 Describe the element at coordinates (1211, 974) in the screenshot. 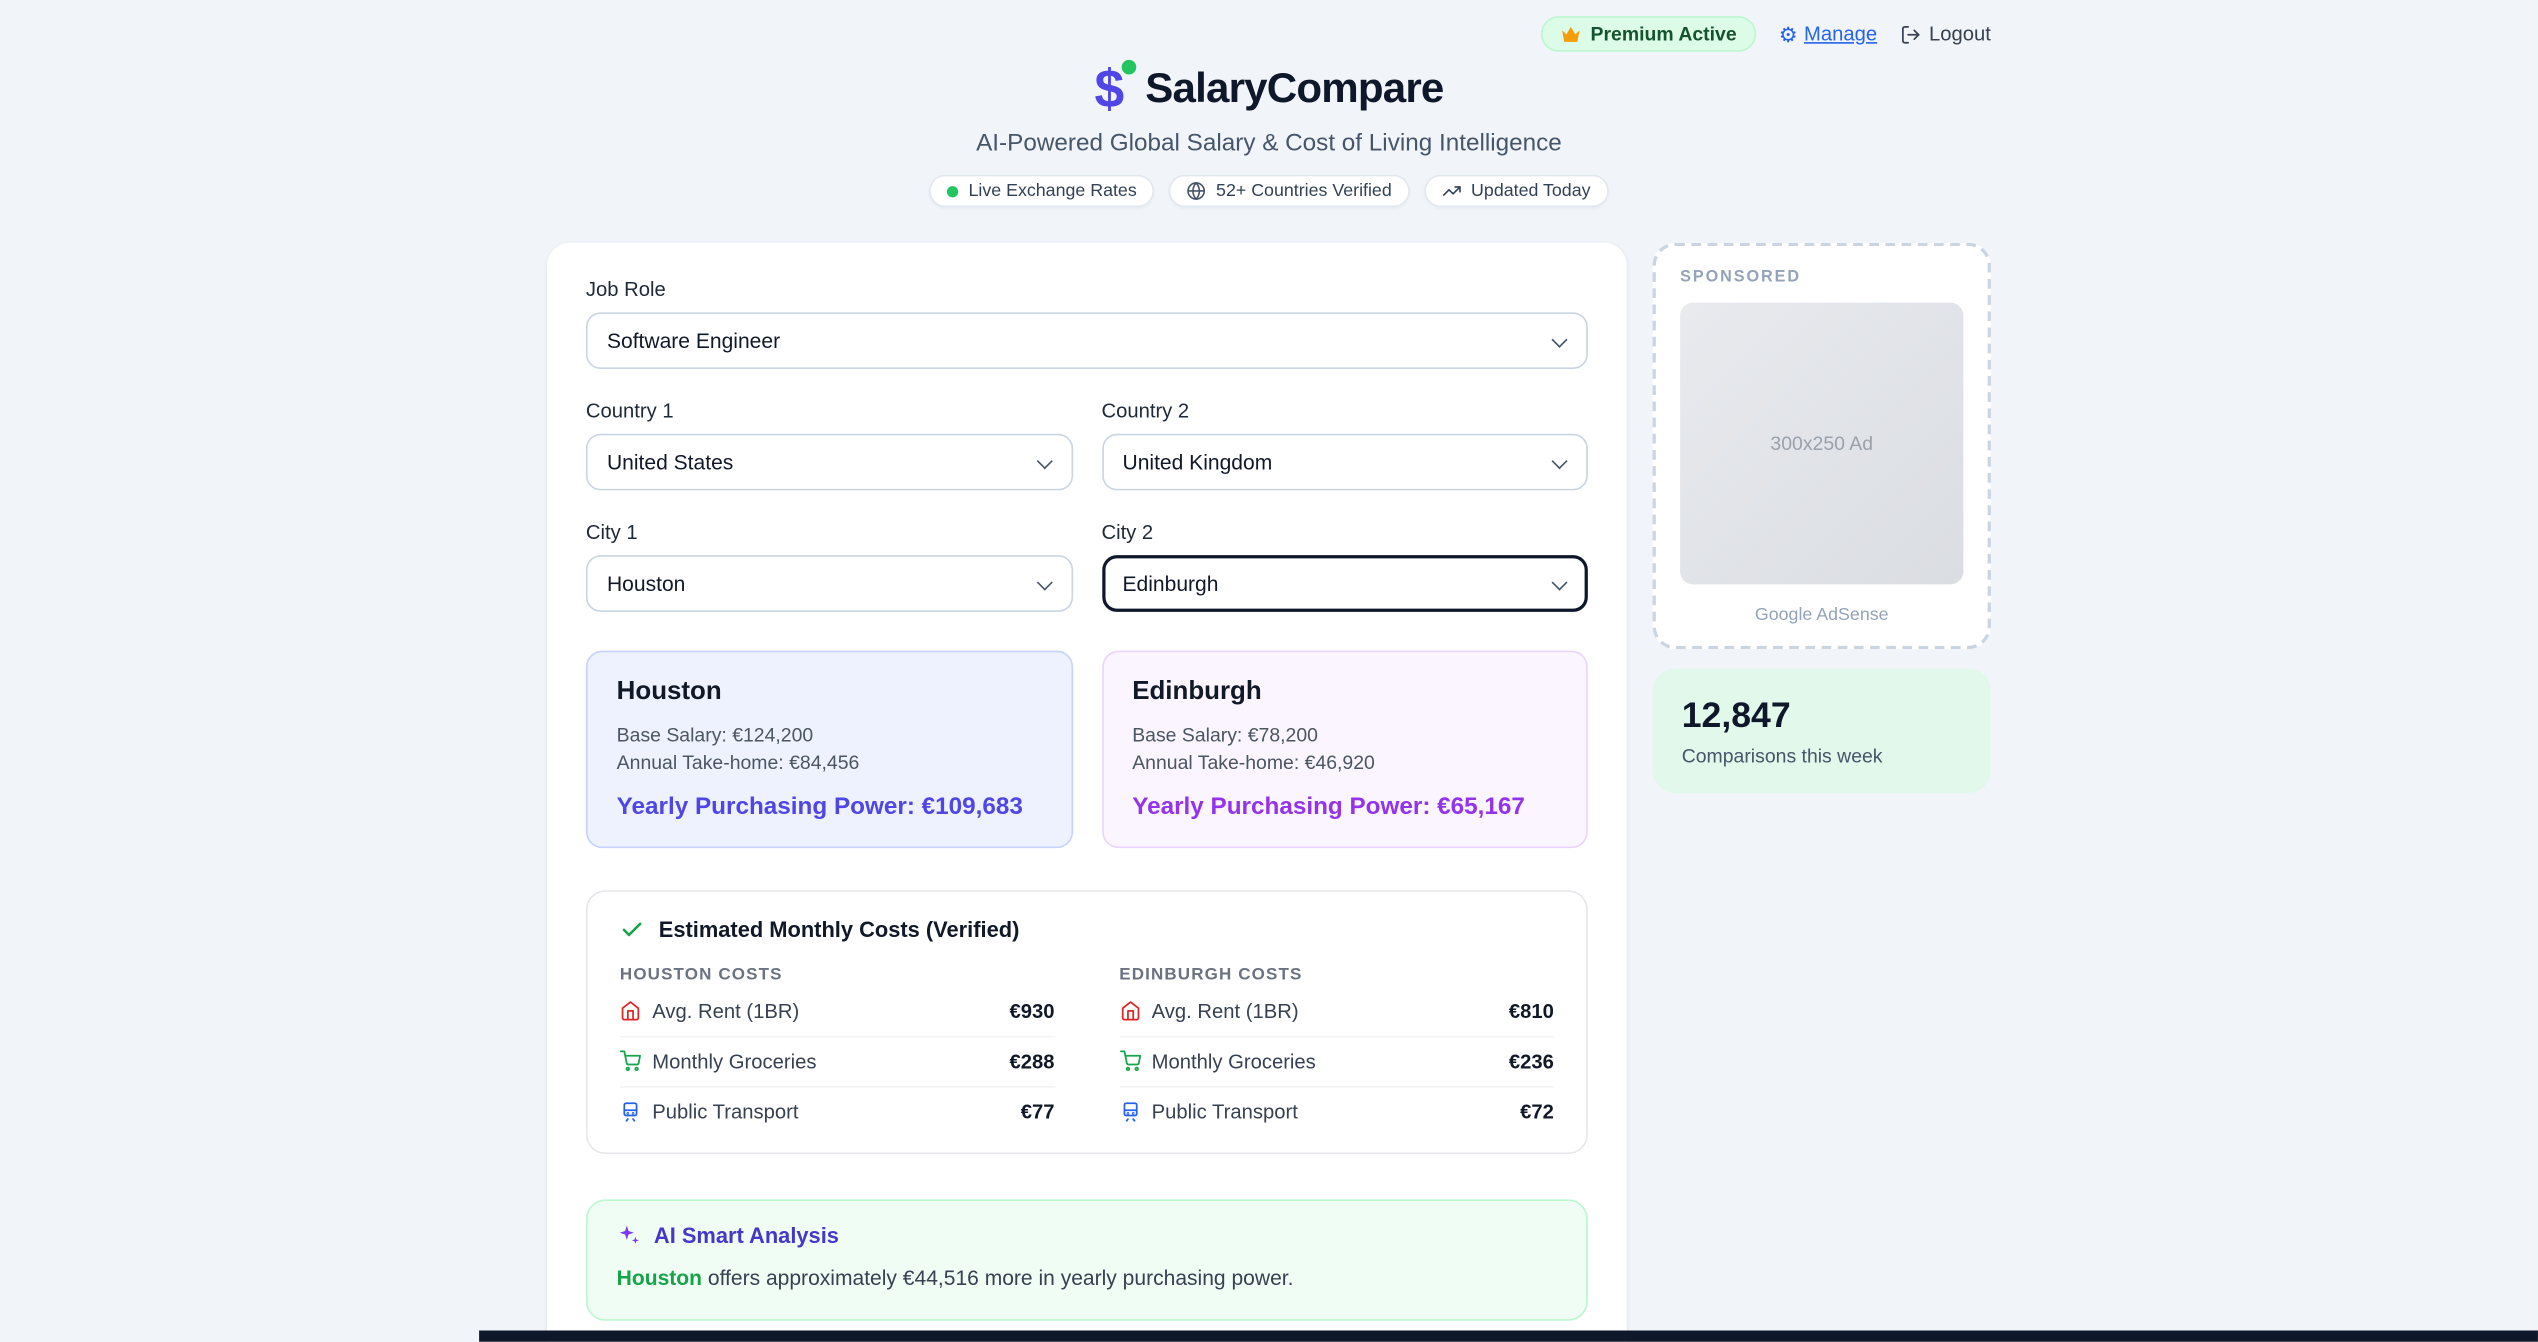

I see `costs-column-header: EDINBURGH COSTS` at that location.